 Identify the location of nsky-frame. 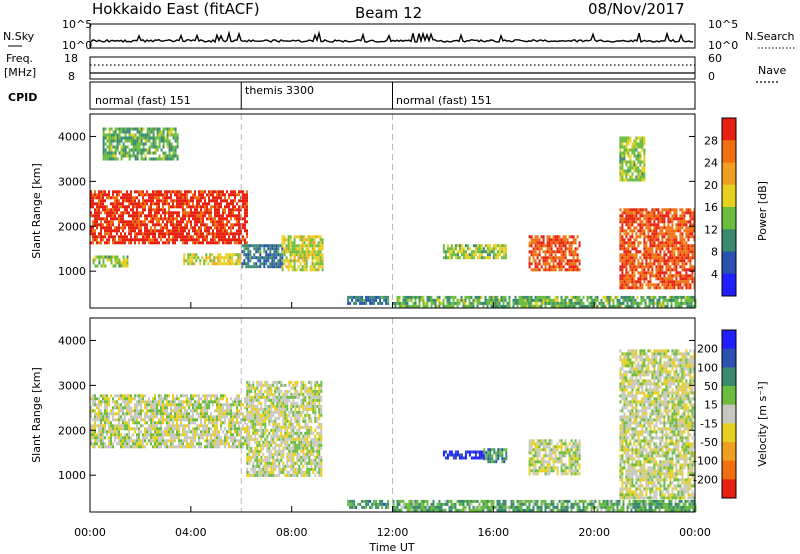
(392, 36).